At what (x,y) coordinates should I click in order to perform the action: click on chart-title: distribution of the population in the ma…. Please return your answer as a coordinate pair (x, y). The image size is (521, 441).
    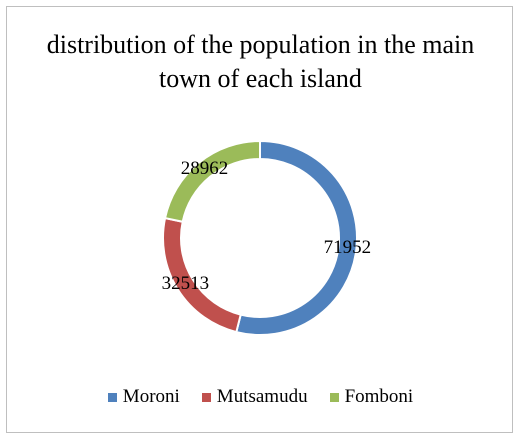
    Looking at the image, I should click on (260, 61).